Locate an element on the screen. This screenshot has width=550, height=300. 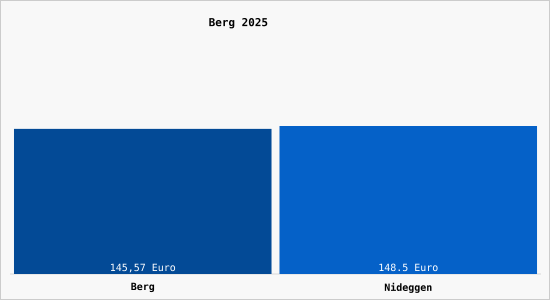
x-tick-label: Nideggen is located at coordinates (408, 287).